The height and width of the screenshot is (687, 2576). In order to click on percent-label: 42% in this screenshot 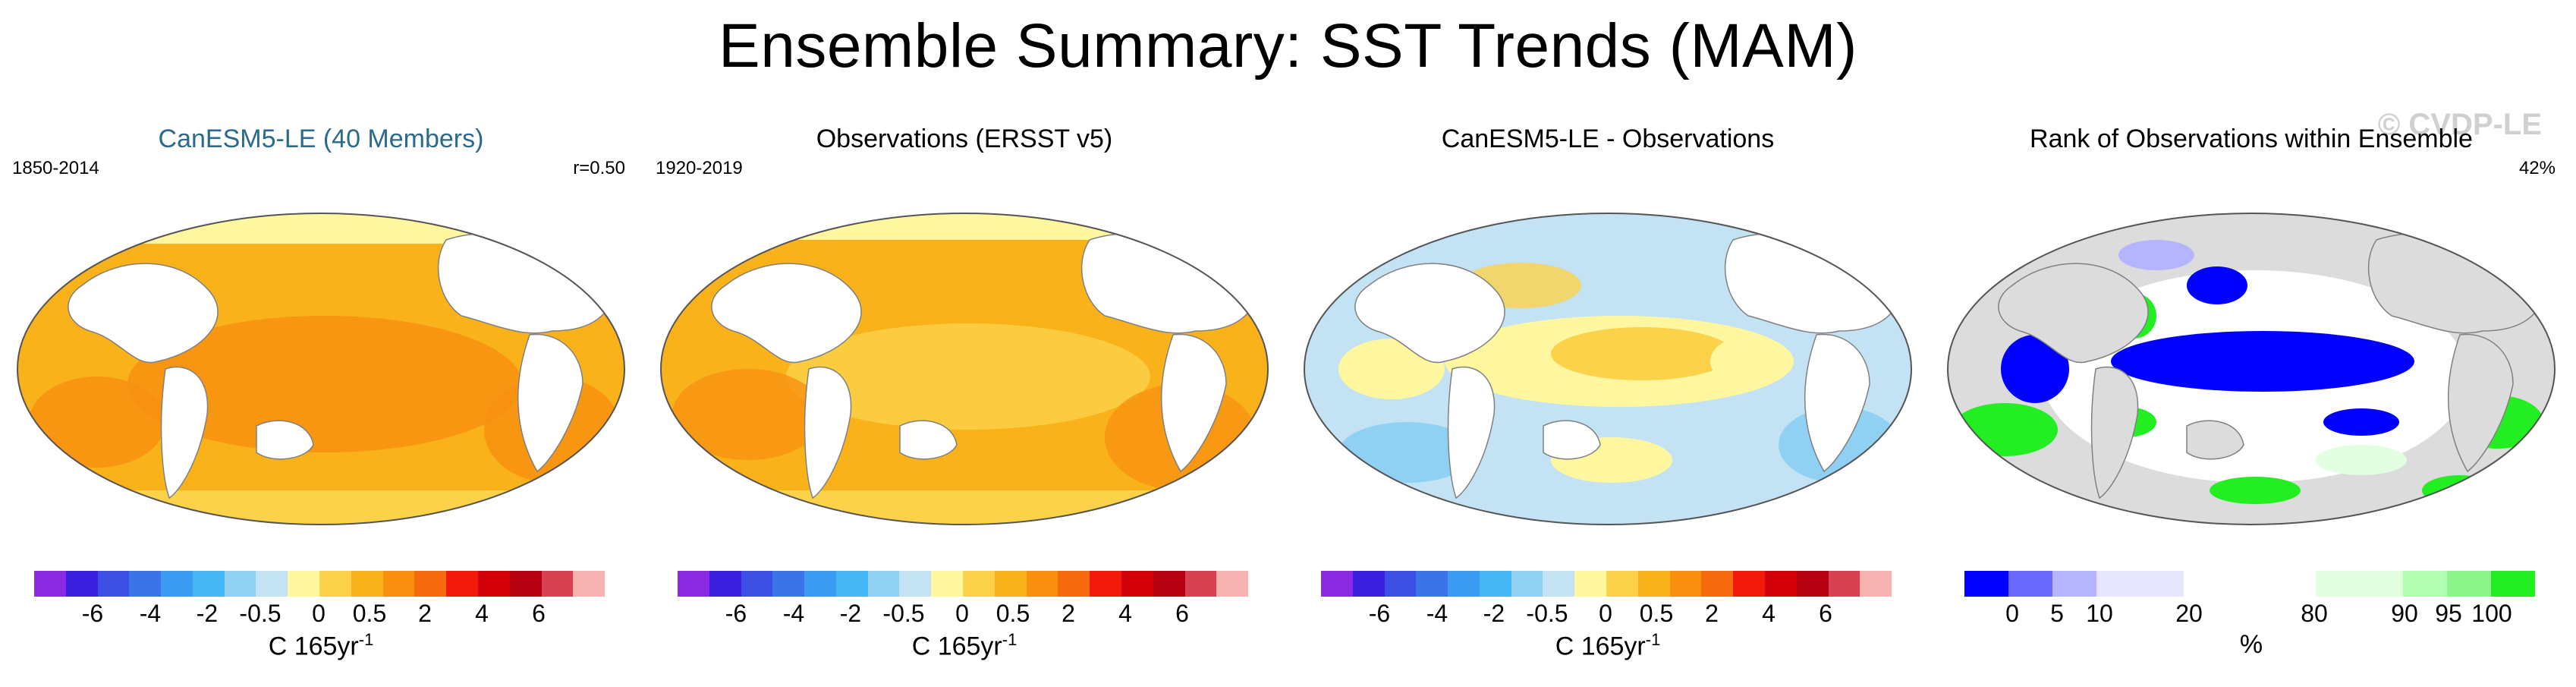, I will do `click(2537, 168)`.